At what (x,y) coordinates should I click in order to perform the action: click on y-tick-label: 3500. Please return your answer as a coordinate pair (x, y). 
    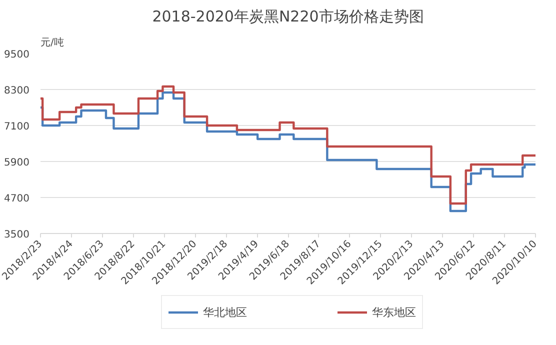
    Looking at the image, I should click on (17, 235).